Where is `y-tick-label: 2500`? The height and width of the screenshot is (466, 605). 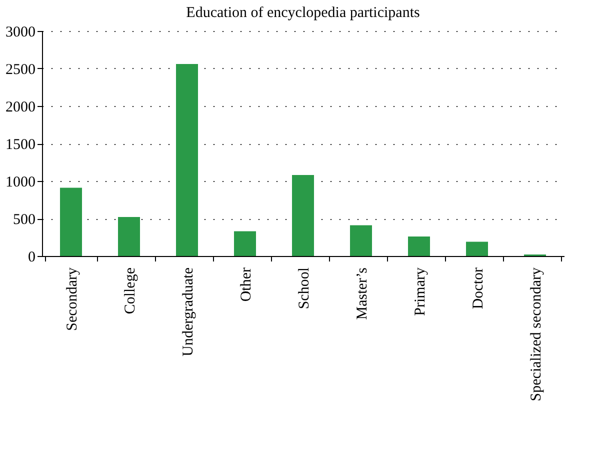 y-tick-label: 2500 is located at coordinates (21, 70).